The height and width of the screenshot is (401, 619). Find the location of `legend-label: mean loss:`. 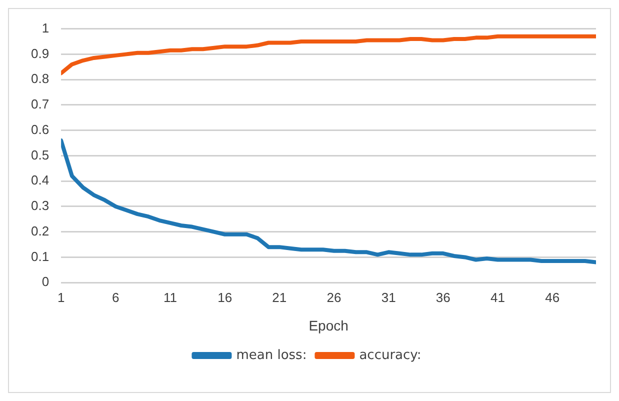

legend-label: mean loss: is located at coordinates (271, 355).